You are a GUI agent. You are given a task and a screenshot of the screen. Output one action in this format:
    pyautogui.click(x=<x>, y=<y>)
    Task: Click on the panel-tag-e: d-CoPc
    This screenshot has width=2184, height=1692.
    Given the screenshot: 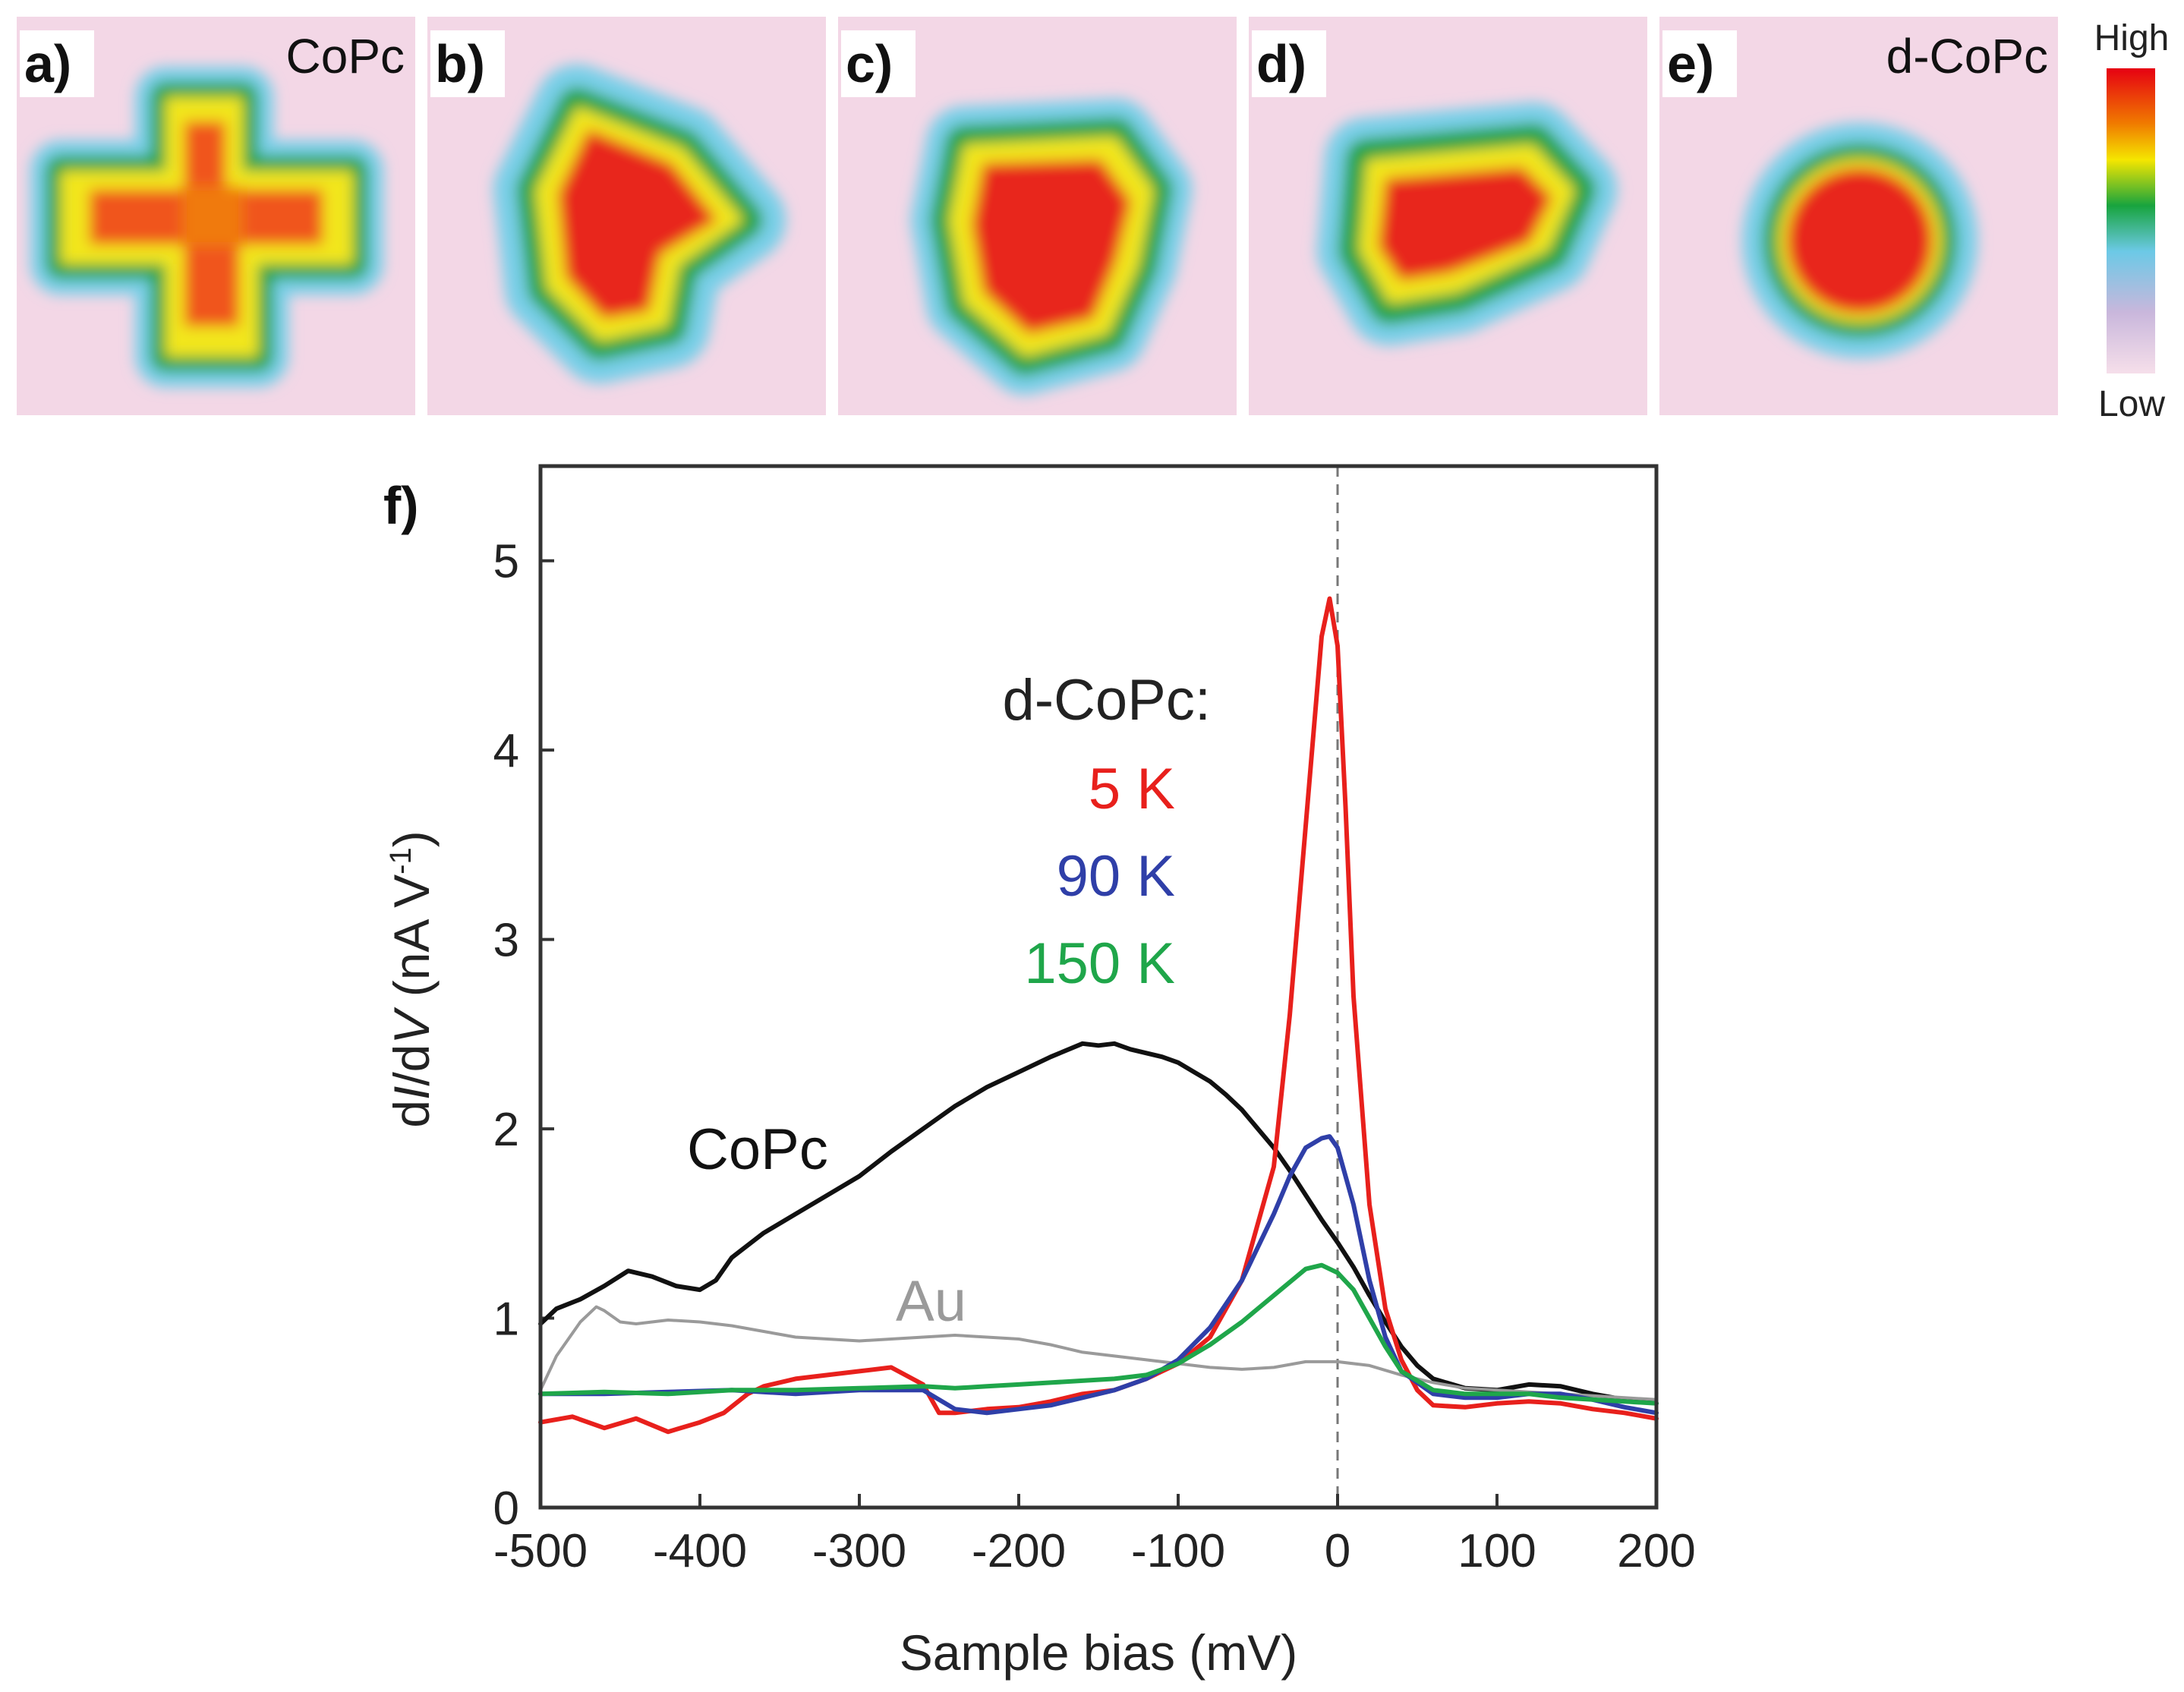 What is the action you would take?
    pyautogui.click(x=1967, y=56)
    